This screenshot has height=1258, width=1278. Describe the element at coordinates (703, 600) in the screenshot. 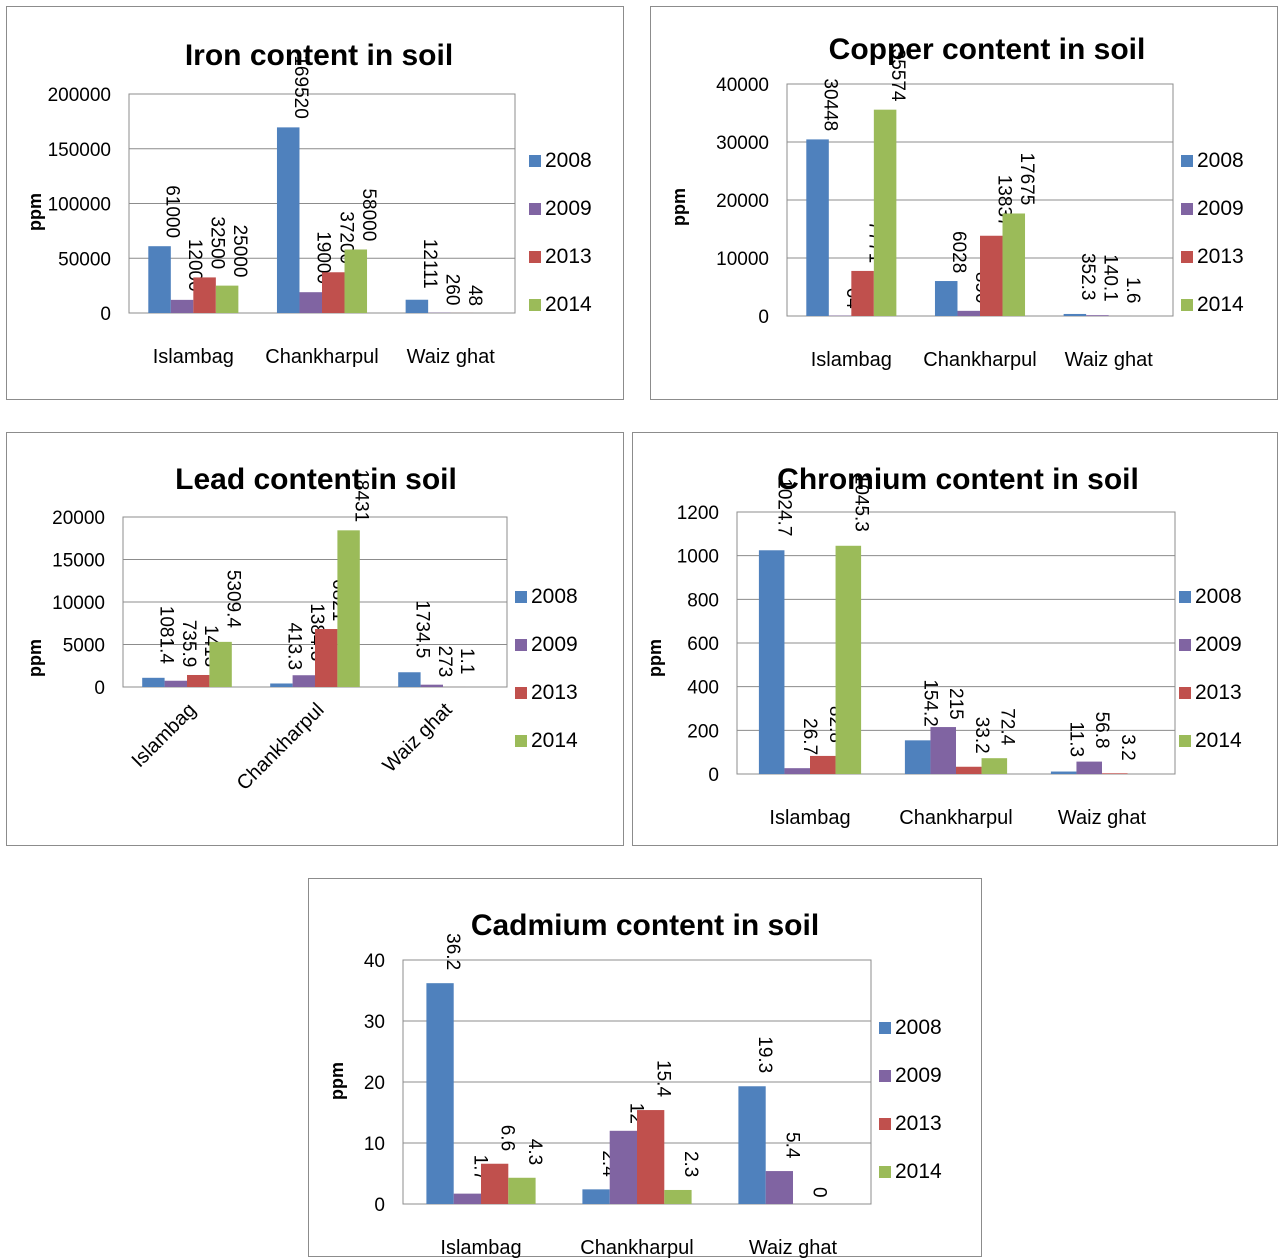

I see `y-tick-label: 800` at that location.